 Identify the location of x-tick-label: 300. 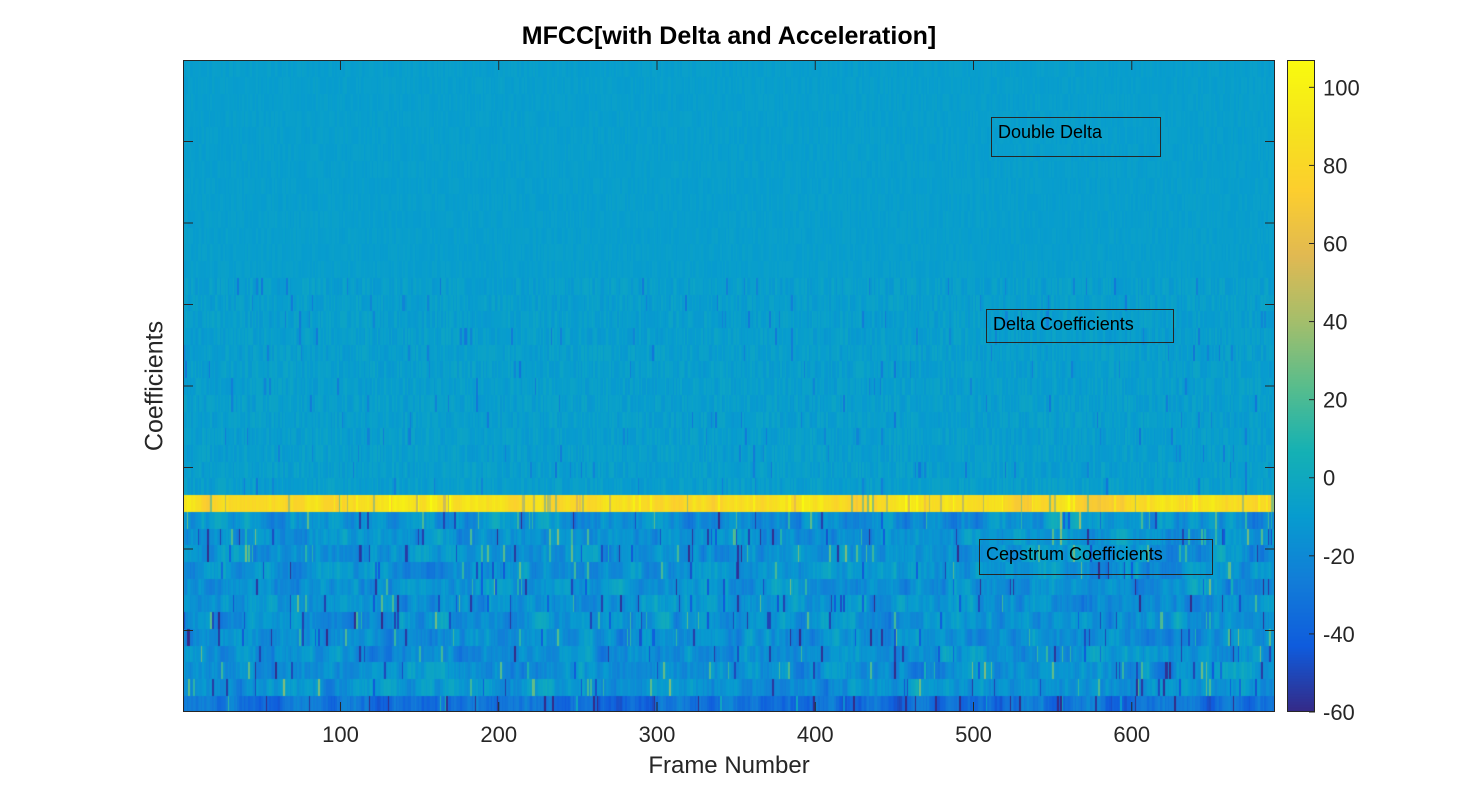
(657, 734).